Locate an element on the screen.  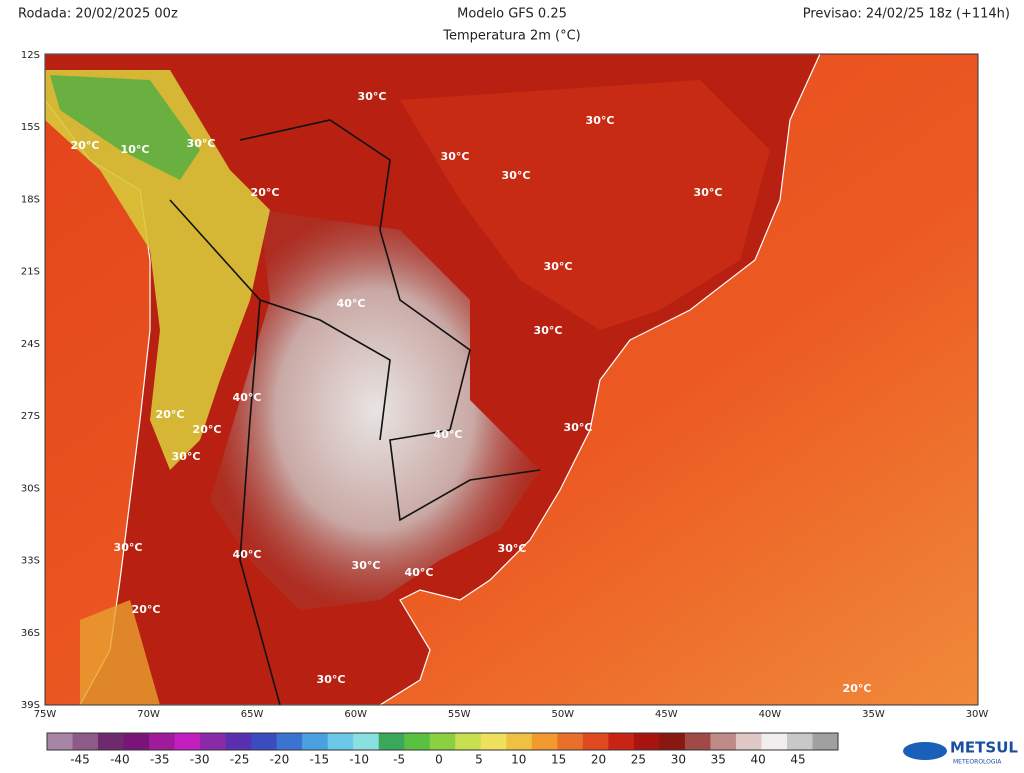
colorbar-frame is located at coordinates (442, 741).